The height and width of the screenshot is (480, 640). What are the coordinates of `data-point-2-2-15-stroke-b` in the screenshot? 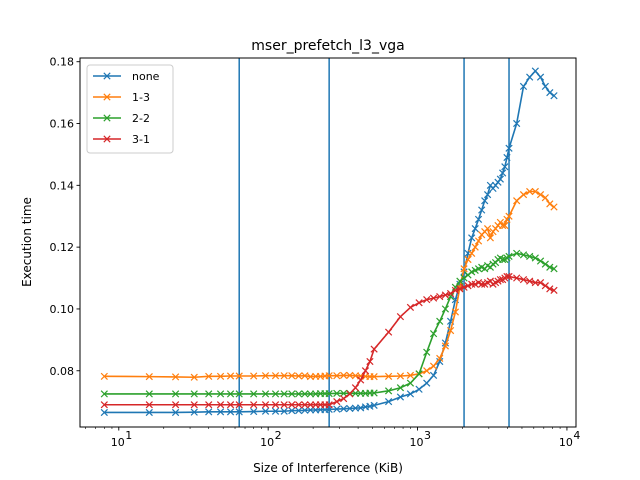 It's located at (310, 394).